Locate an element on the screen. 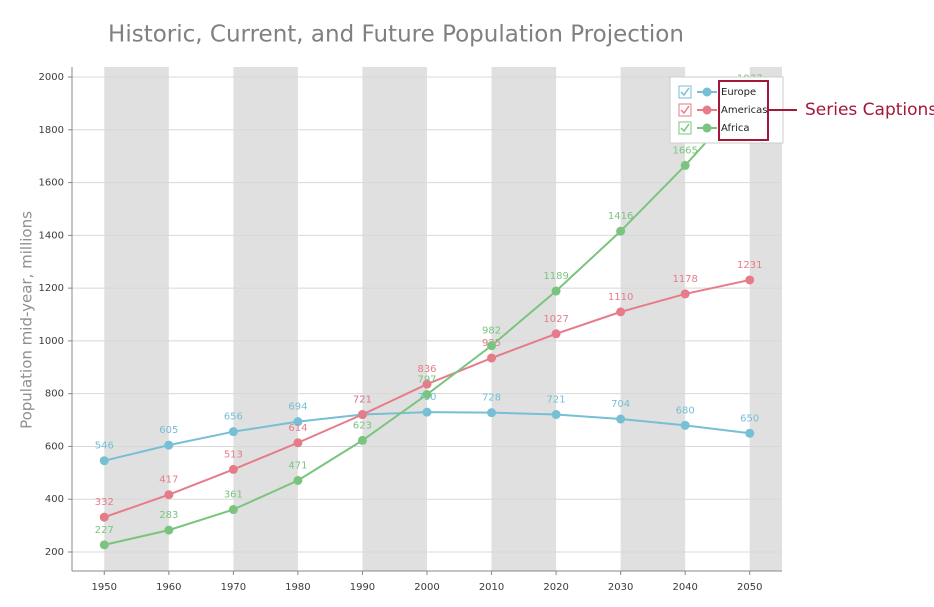 The height and width of the screenshot is (607, 934). x-tick-label: 1970 is located at coordinates (233, 587).